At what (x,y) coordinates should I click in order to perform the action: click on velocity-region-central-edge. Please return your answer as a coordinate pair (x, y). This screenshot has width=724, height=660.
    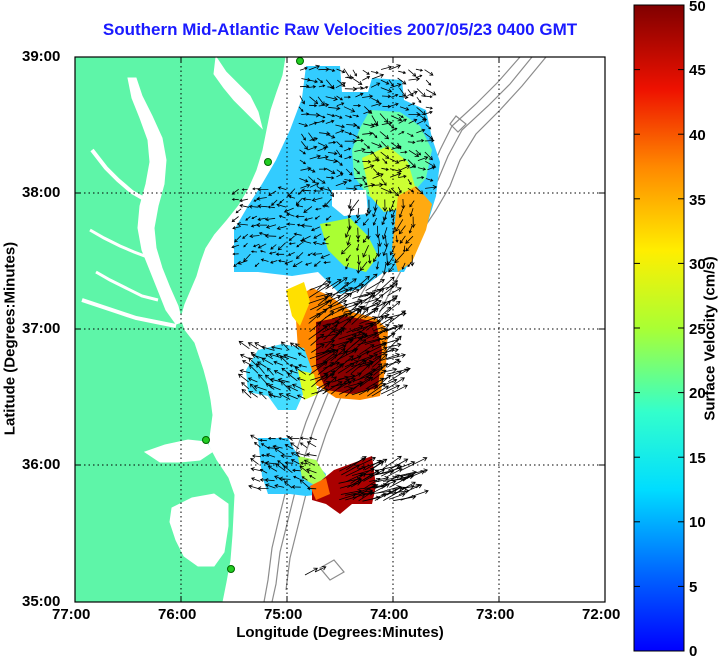
    Looking at the image, I should click on (298, 304).